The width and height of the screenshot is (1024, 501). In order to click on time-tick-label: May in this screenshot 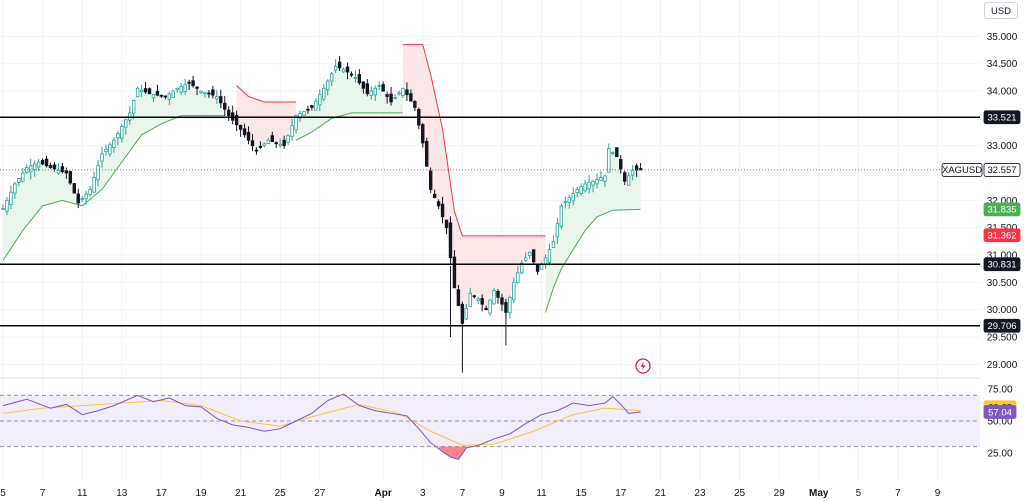, I will do `click(819, 493)`.